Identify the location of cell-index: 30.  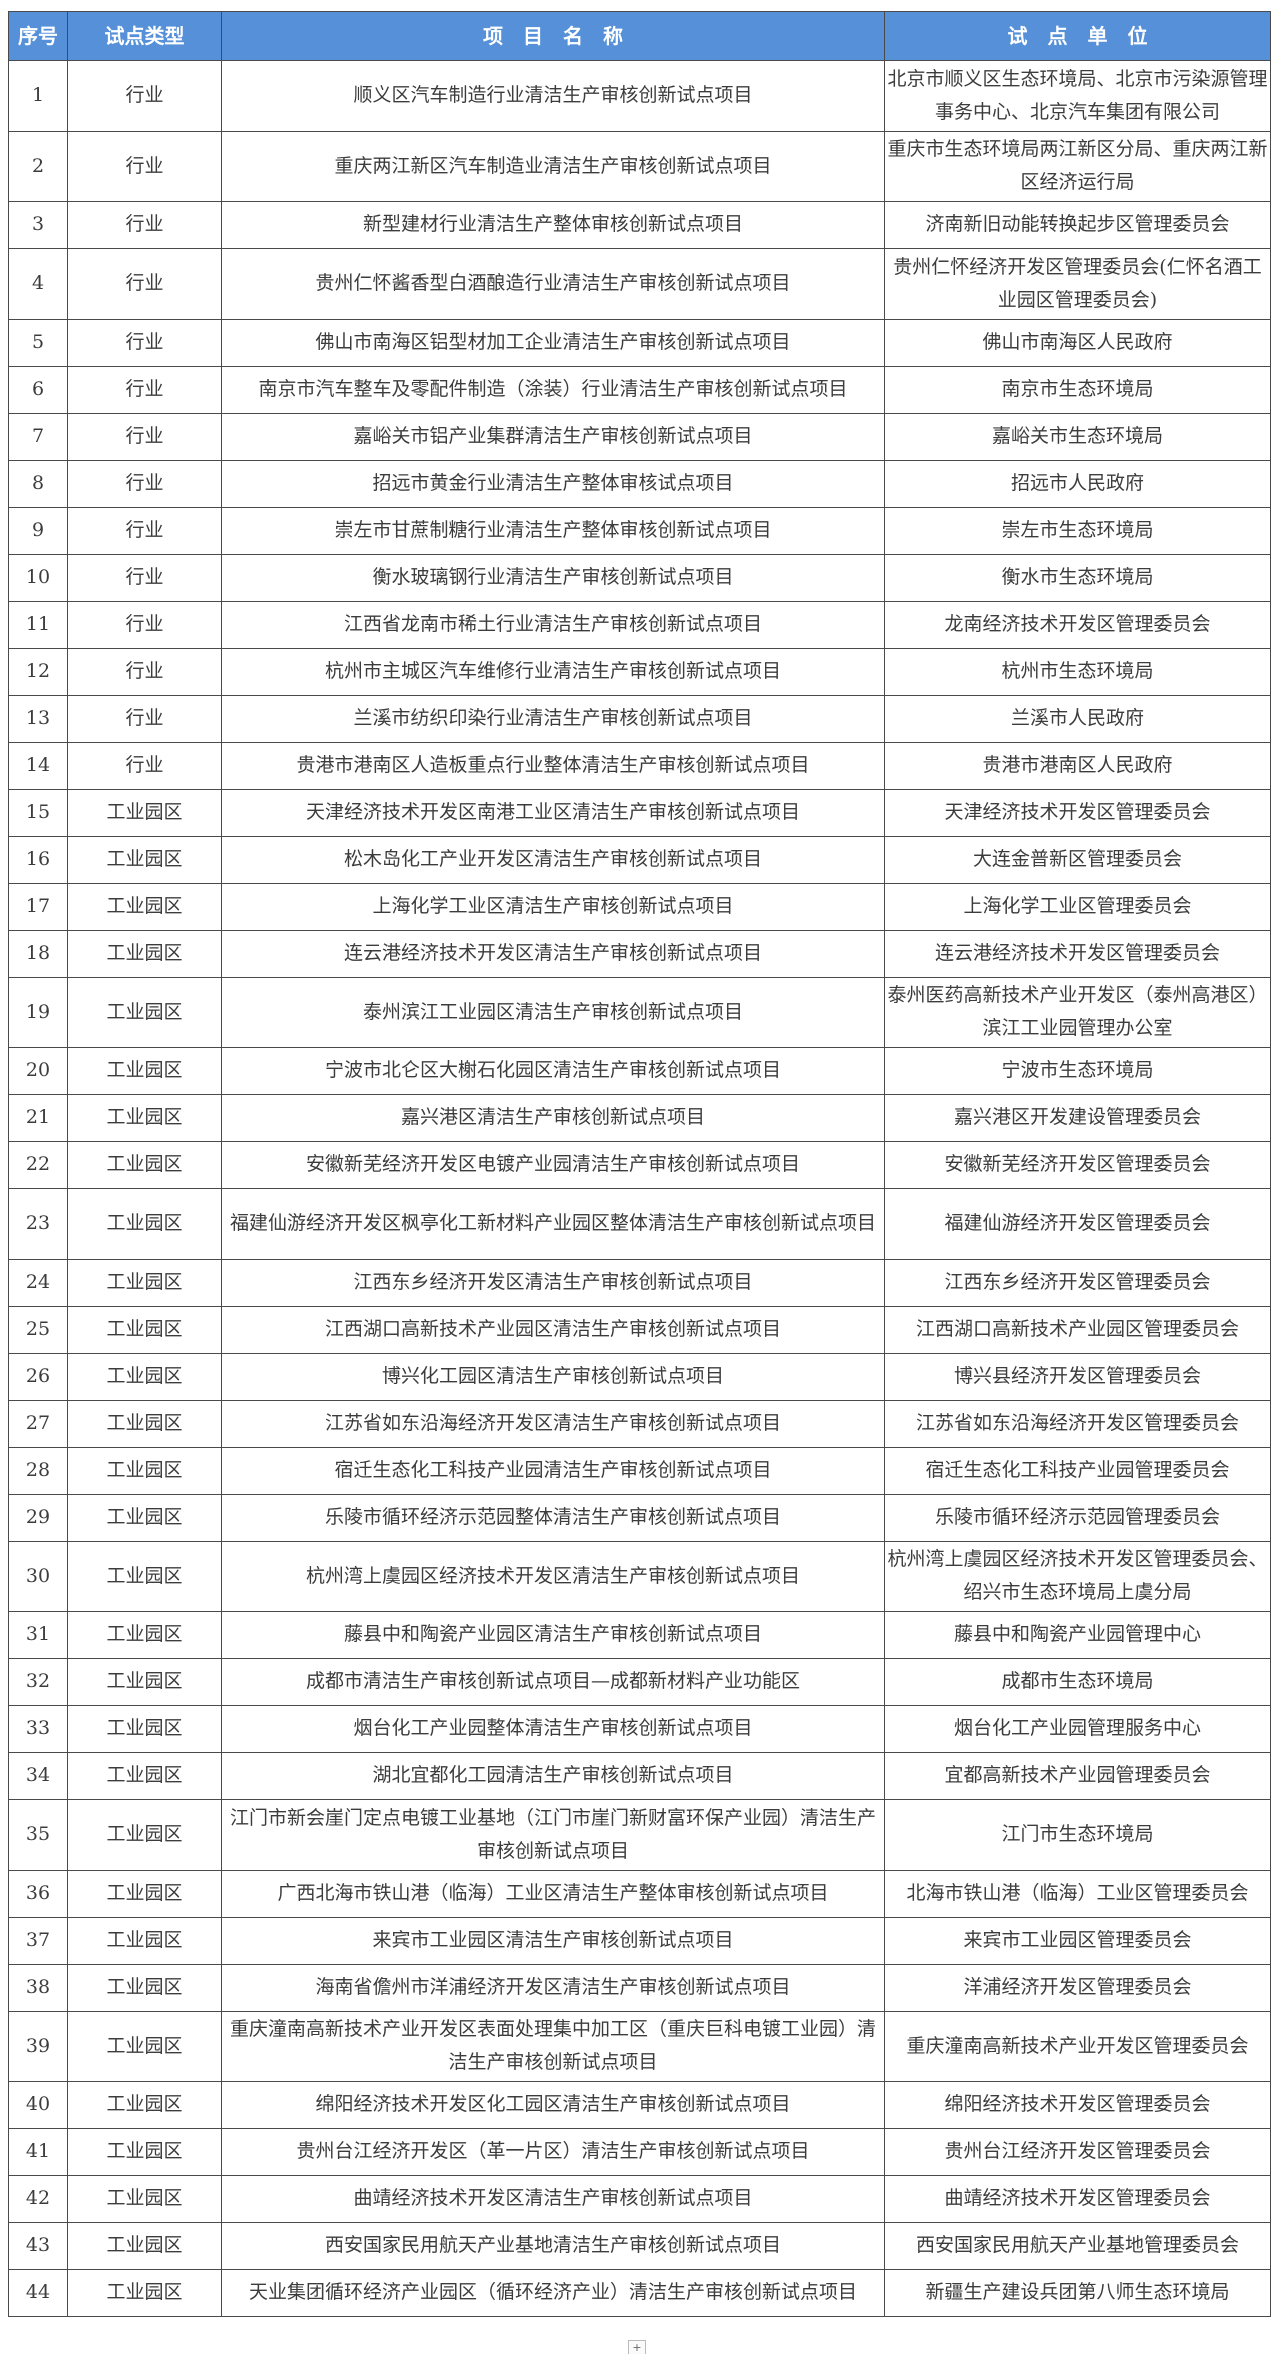
(38, 1576).